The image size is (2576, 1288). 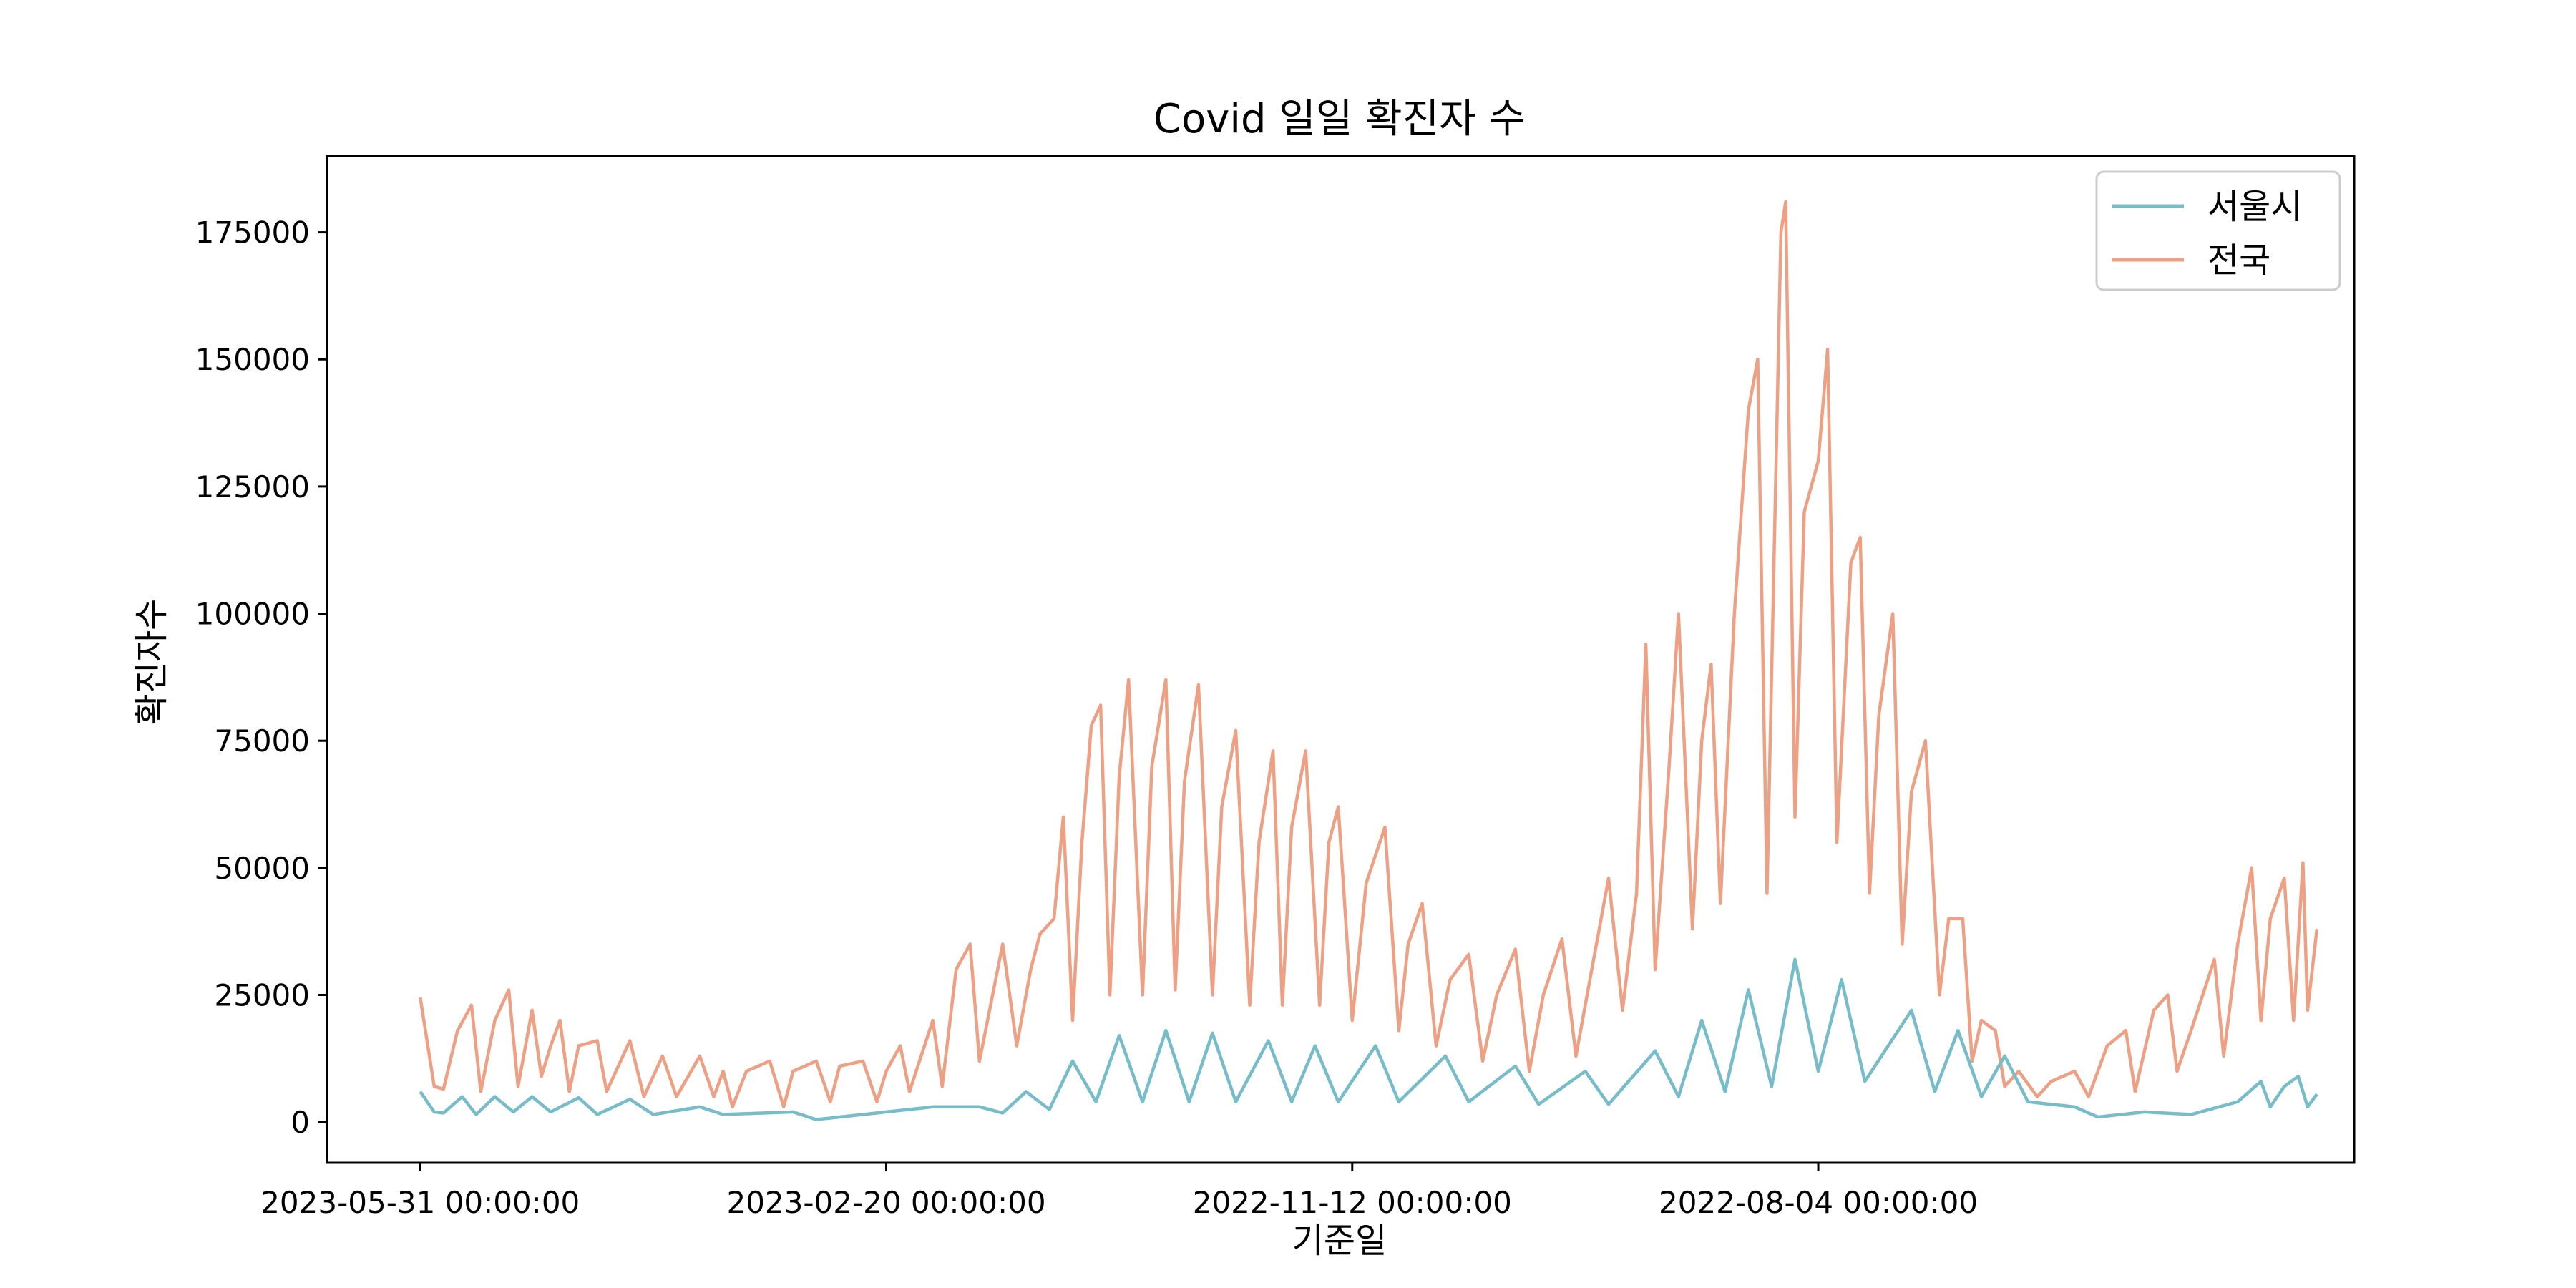 What do you see at coordinates (252, 359) in the screenshot?
I see `y-tick-label: 150000` at bounding box center [252, 359].